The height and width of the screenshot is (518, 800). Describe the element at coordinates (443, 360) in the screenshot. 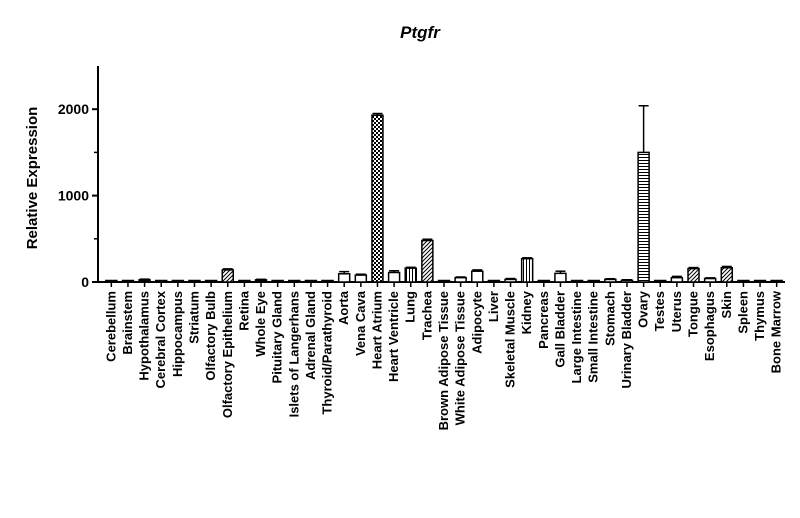

I see `x-tick-label: Brown Adipose Tissue` at that location.